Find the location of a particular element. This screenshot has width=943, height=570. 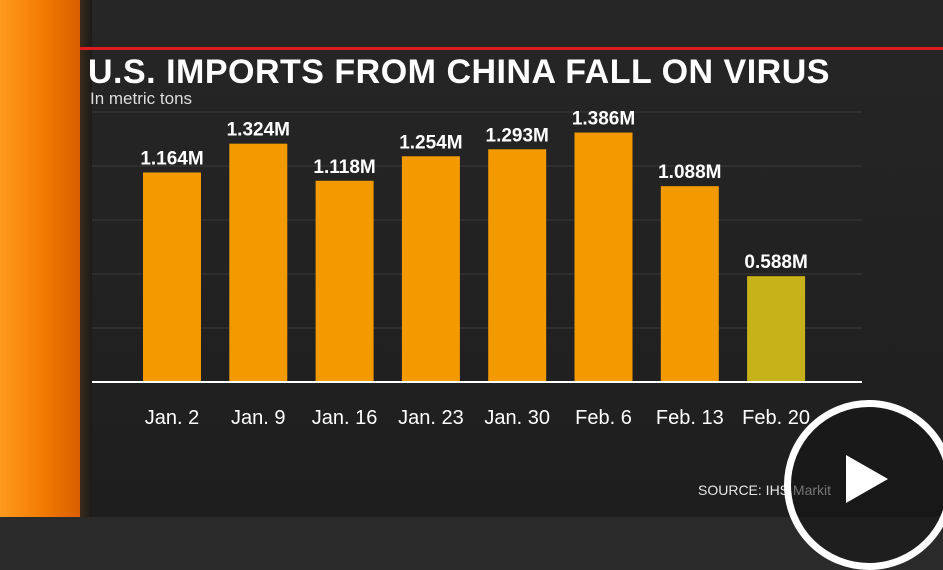

brand-stripe-shadow is located at coordinates (86, 258).